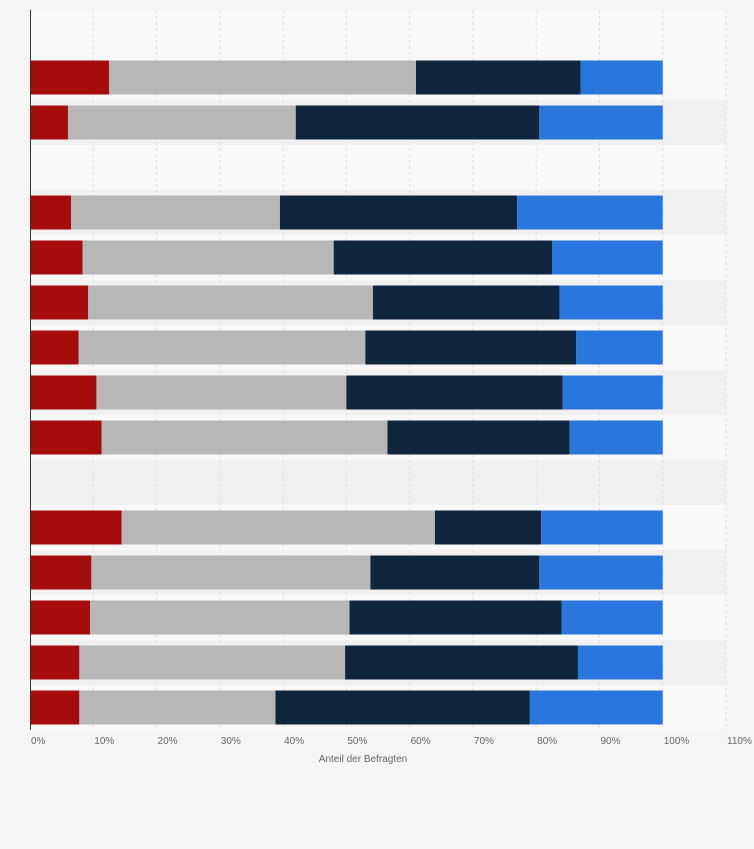 The image size is (754, 849). I want to click on x-tick-label: 60%, so click(421, 741).